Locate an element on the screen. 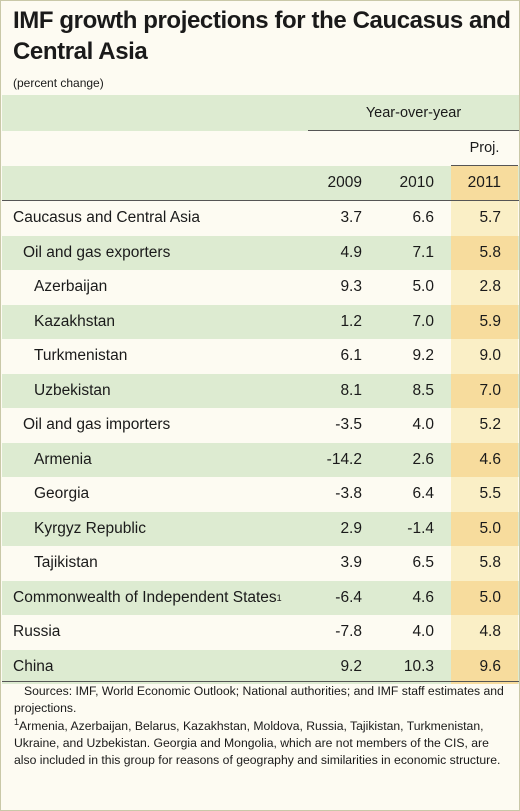 The image size is (520, 811). value-2011-cell: 7.0 is located at coordinates (484, 390).